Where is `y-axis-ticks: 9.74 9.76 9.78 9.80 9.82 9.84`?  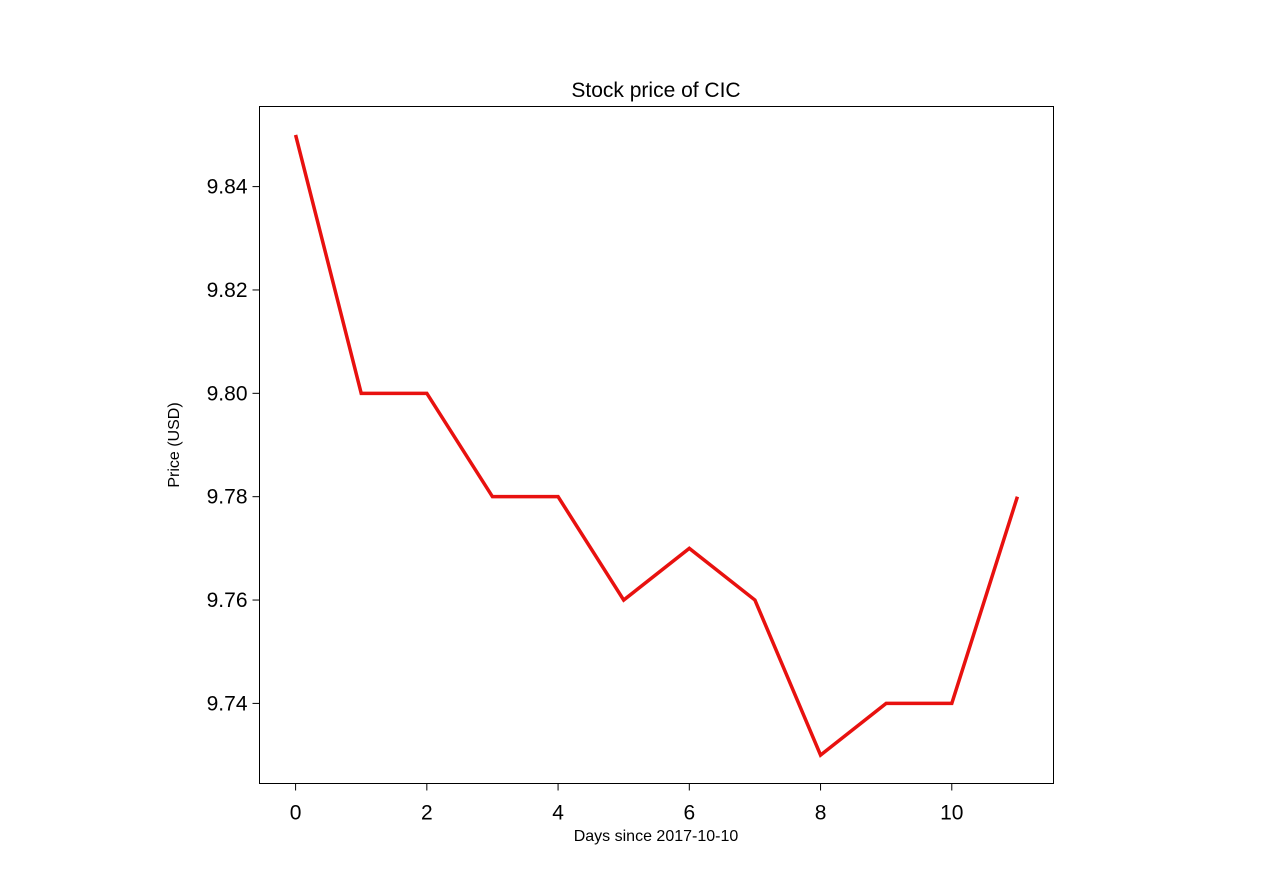
y-axis-ticks: 9.74 9.76 9.78 9.80 9.82 9.84 is located at coordinates (233, 445).